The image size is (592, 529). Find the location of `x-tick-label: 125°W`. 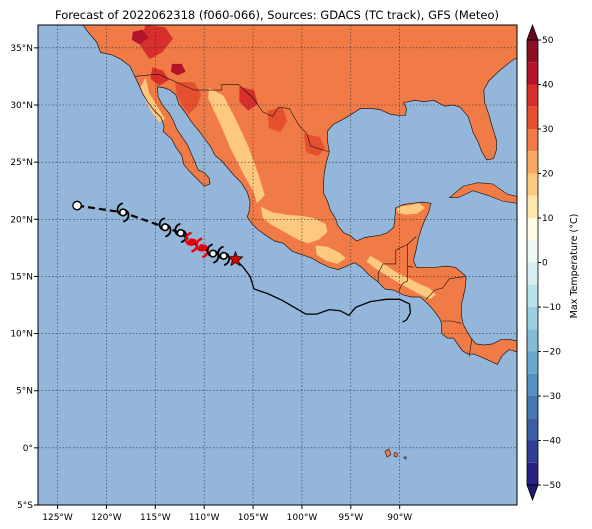

x-tick-label: 125°W is located at coordinates (57, 518).